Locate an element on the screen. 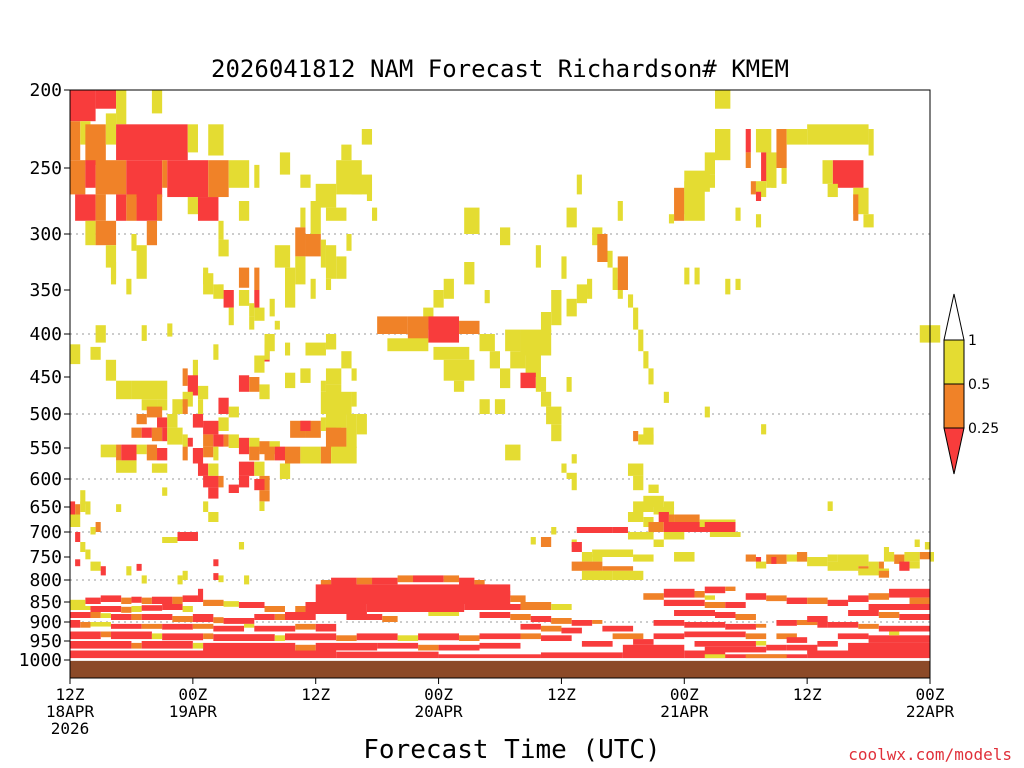 Image resolution: width=1024 pixels, height=768 pixels. y-tick-label: 850 is located at coordinates (45, 602).